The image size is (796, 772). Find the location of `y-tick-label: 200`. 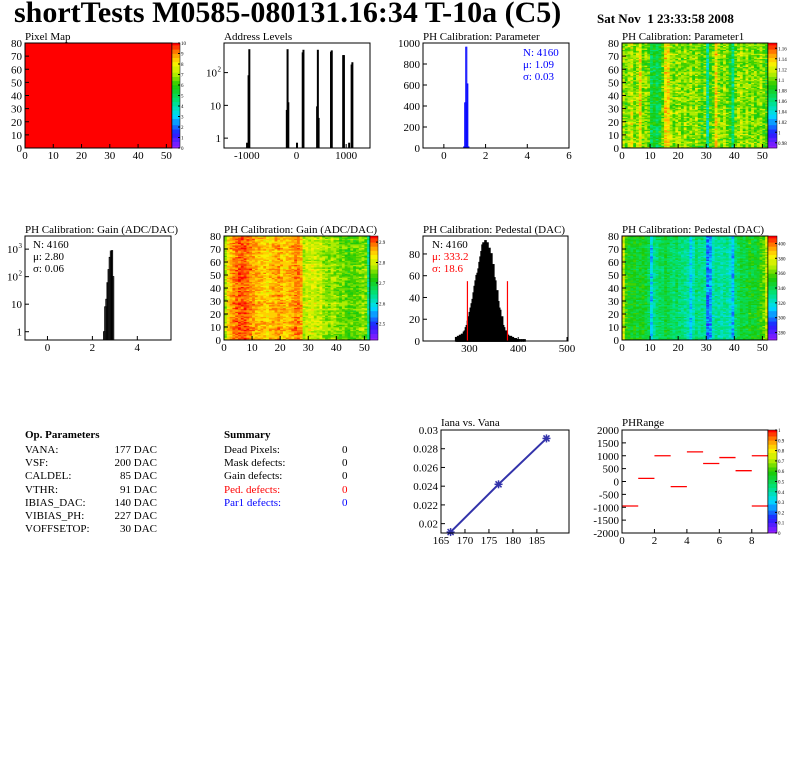

y-tick-label: 200 is located at coordinates (412, 128).